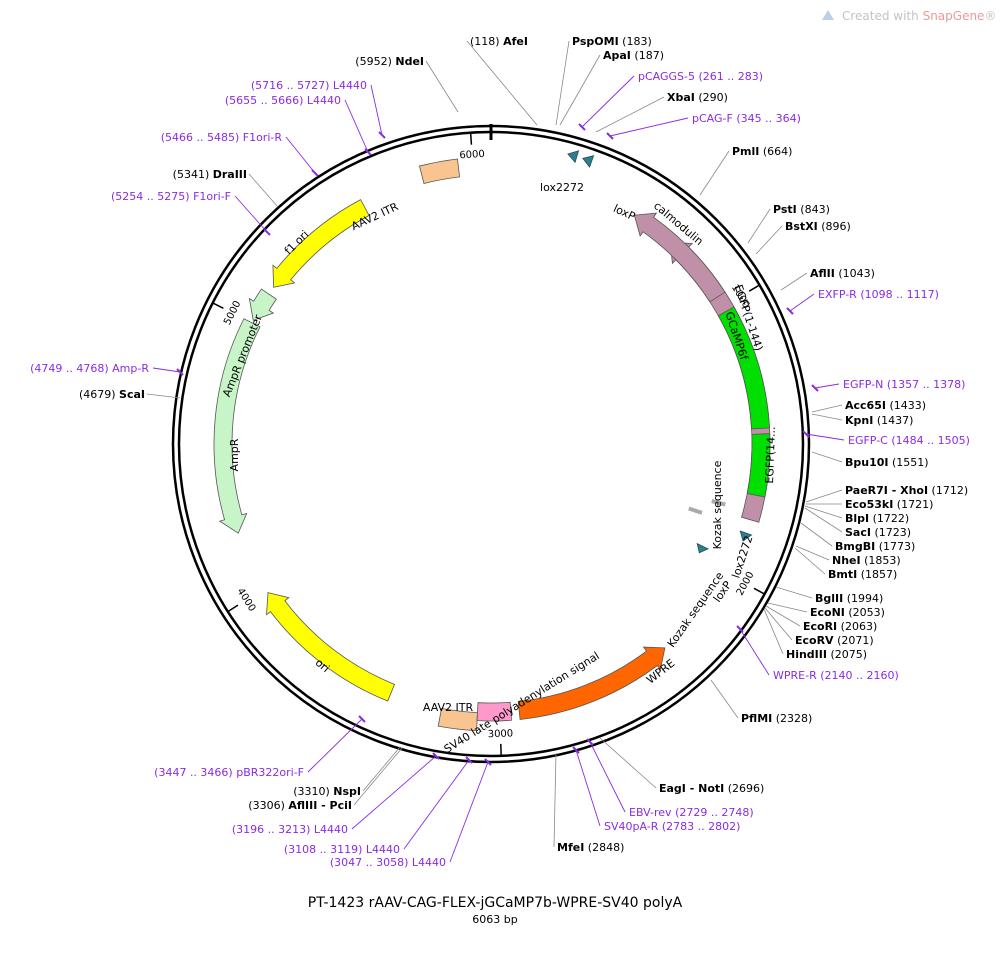  What do you see at coordinates (702, 548) in the screenshot?
I see `feature-loxp` at bounding box center [702, 548].